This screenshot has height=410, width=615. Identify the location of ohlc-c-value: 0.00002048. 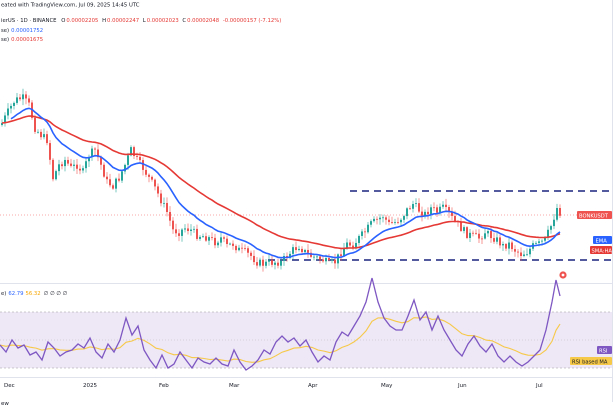
(203, 21).